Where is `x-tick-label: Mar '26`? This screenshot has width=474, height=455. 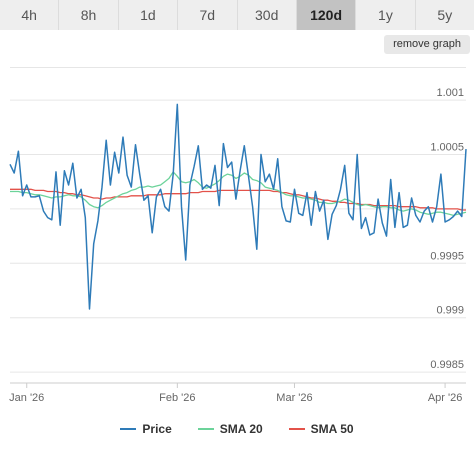 x-tick-label: Mar '26 is located at coordinates (294, 398).